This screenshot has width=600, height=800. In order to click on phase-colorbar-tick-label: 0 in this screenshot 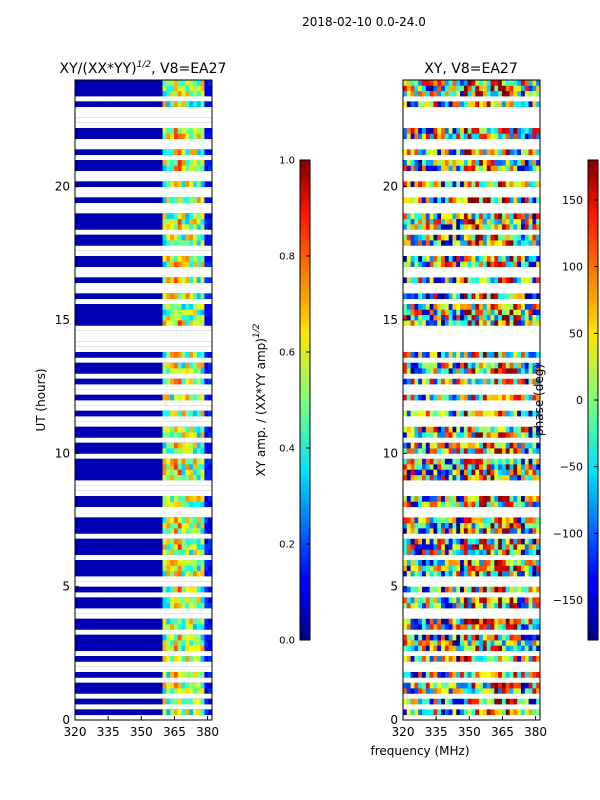, I will do `click(579, 400)`.